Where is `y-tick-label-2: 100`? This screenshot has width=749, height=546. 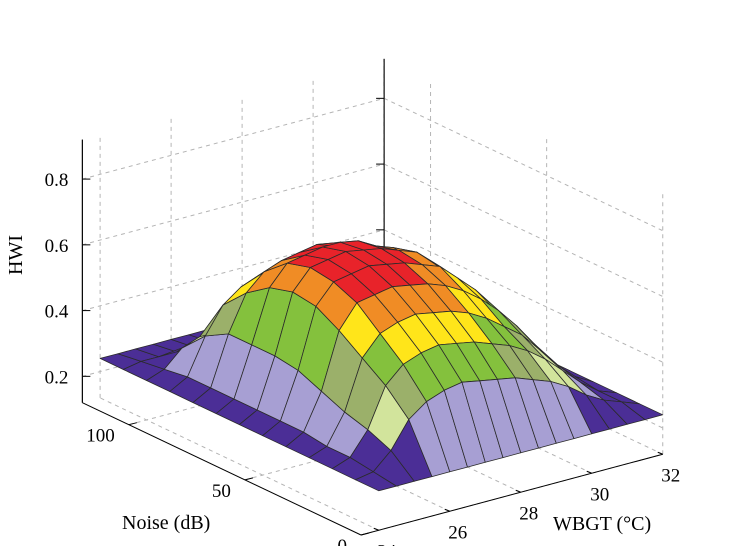 y-tick-label-2: 100 is located at coordinates (100, 436).